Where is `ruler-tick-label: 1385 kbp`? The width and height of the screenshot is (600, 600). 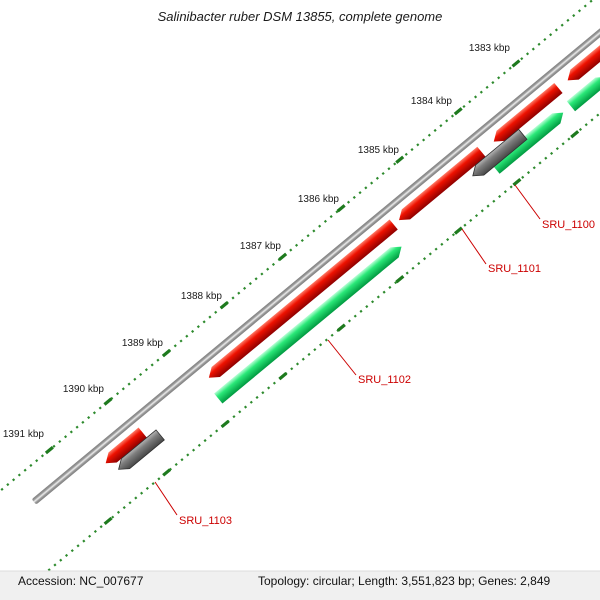 ruler-tick-label: 1385 kbp is located at coordinates (379, 150).